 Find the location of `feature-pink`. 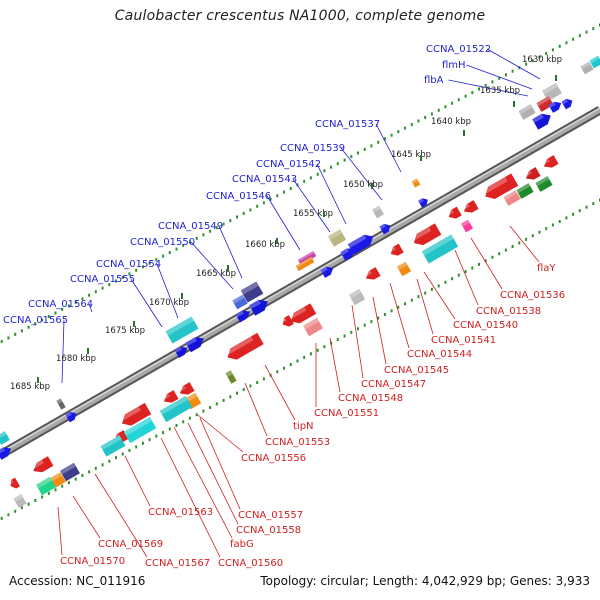

feature-pink is located at coordinates (512, 198).